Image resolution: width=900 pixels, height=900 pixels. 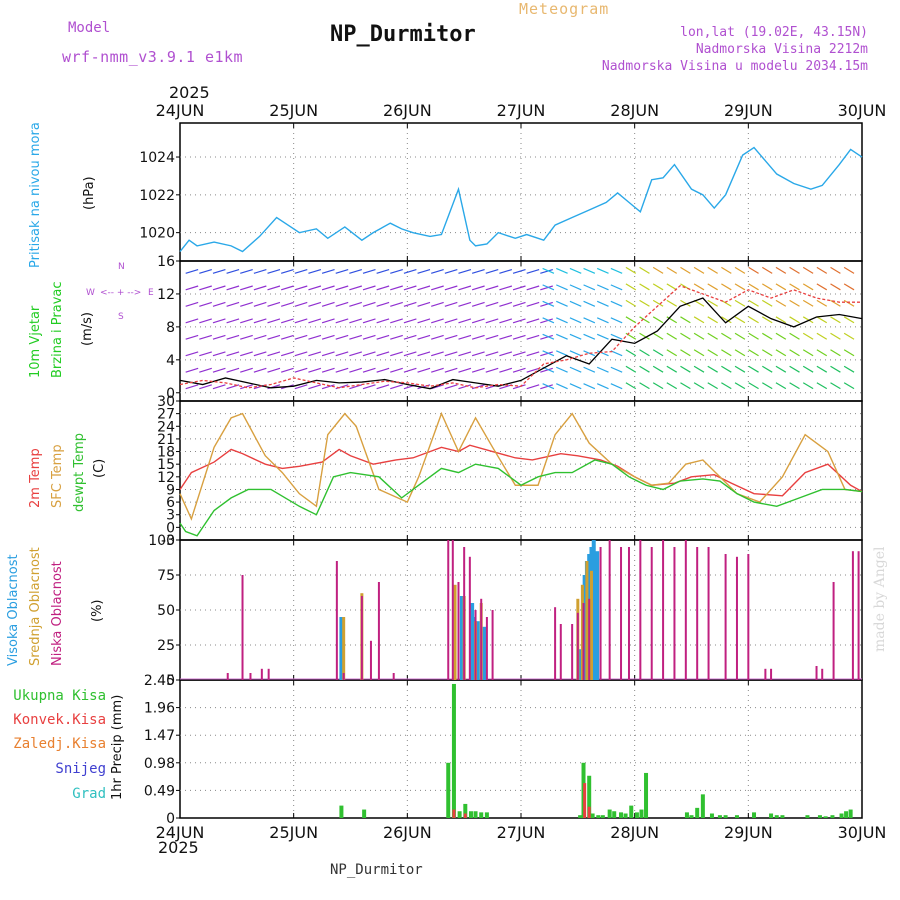 What do you see at coordinates (180, 110) in the screenshot?
I see `x-tick-top: 24JUN` at bounding box center [180, 110].